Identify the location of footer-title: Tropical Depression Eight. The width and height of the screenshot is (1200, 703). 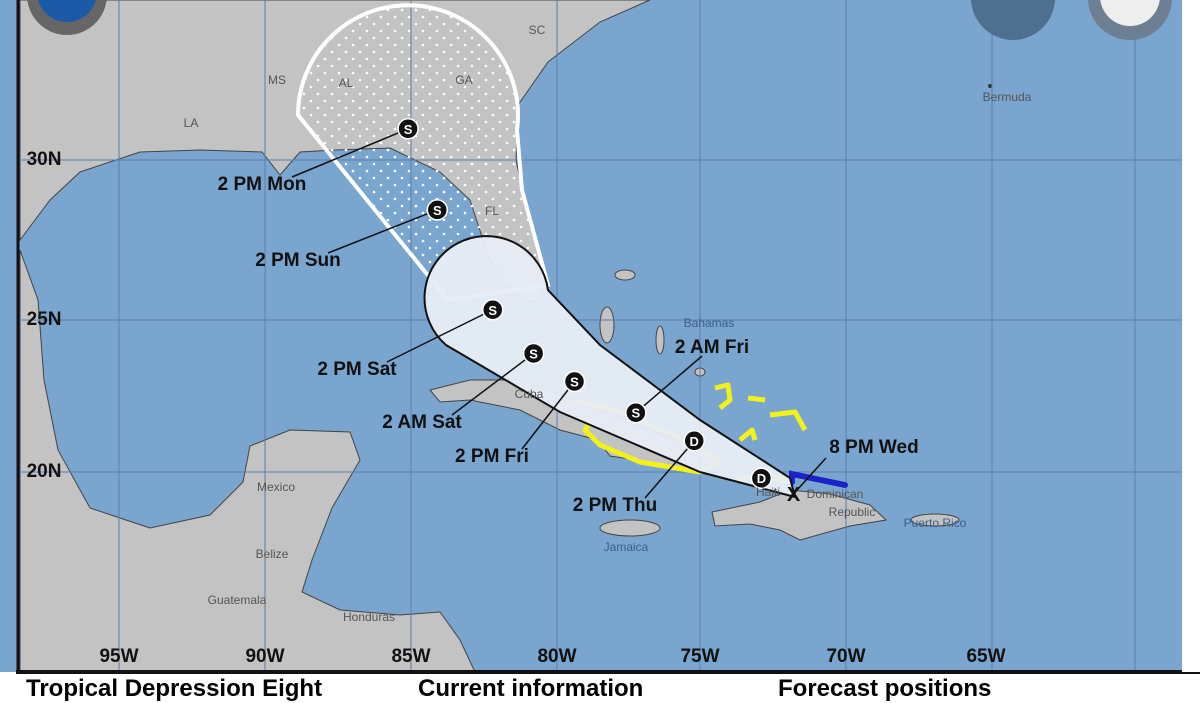
(174, 688).